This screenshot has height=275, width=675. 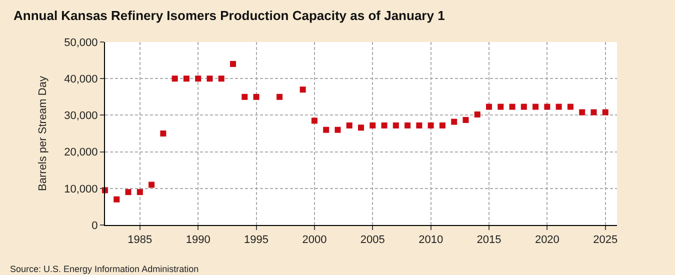 I want to click on x-tick-label: 1995, so click(x=256, y=240).